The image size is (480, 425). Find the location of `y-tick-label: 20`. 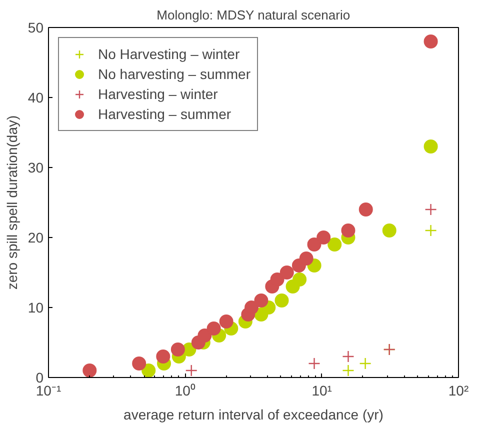

y-tick-label: 20 is located at coordinates (36, 238).